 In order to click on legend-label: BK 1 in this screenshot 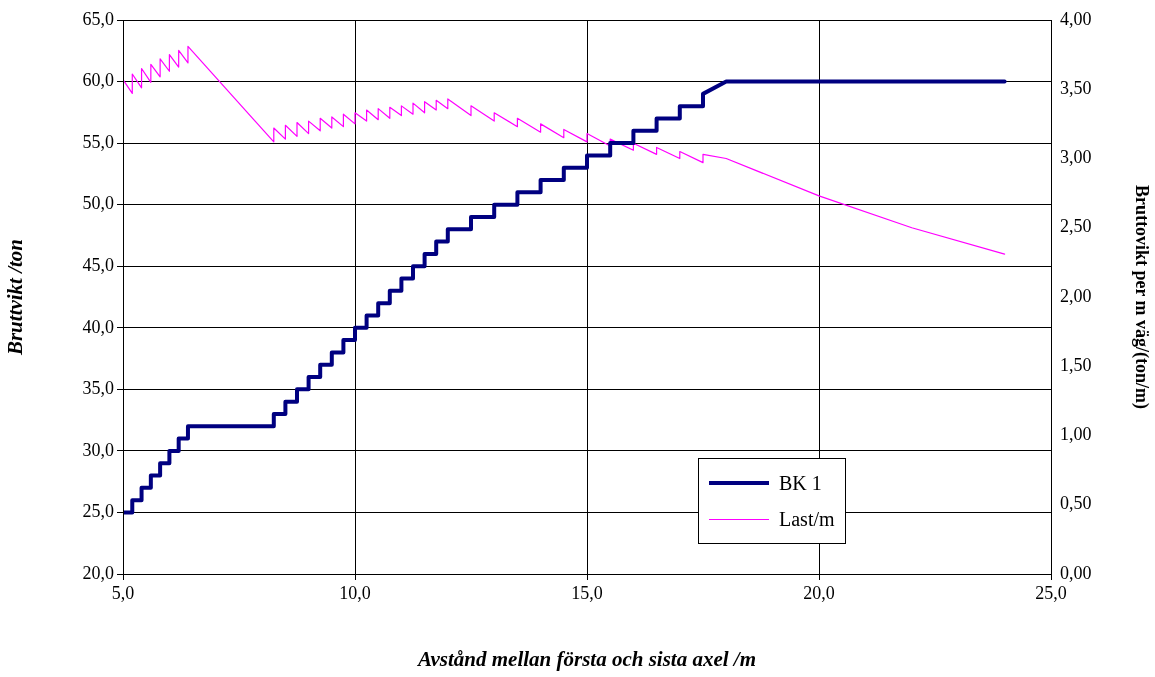, I will do `click(800, 483)`.